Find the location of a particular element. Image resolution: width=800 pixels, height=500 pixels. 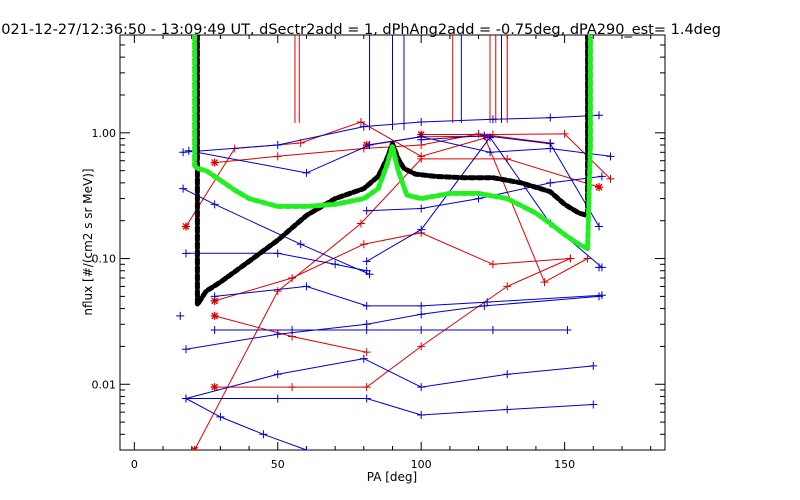

spike-lines is located at coordinates (401, 83).